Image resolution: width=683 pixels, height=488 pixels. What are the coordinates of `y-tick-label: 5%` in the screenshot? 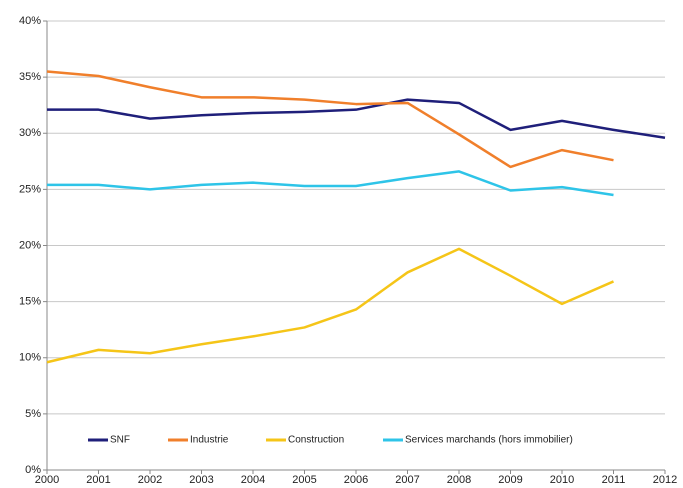 It's located at (33, 414).